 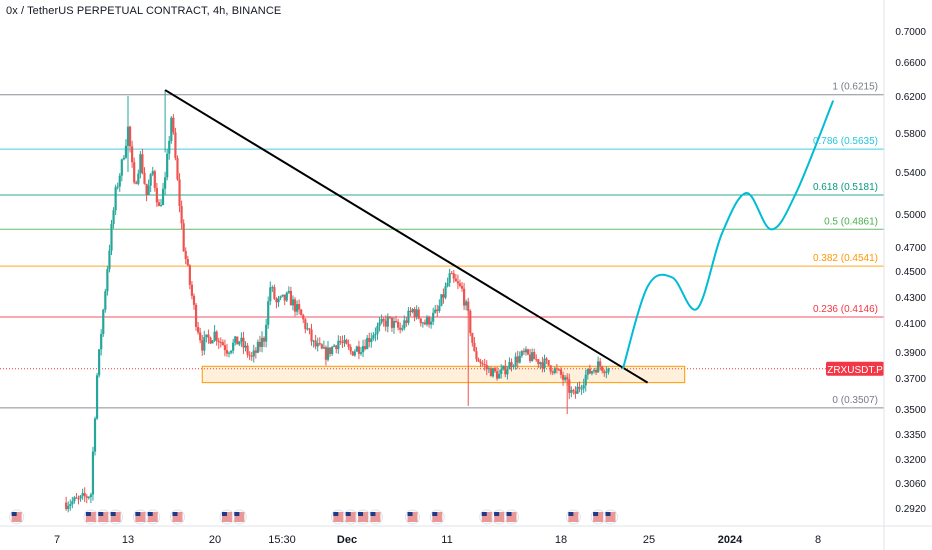 What do you see at coordinates (845, 187) in the screenshot?
I see `fib-level-label: 0.618 (0.5181)` at bounding box center [845, 187].